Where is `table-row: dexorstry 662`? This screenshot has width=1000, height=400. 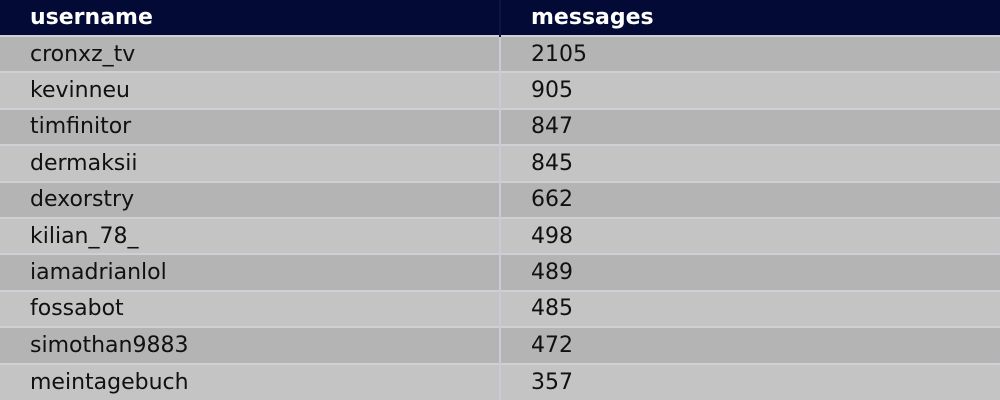
table-row: dexorstry 662 is located at coordinates (500, 199).